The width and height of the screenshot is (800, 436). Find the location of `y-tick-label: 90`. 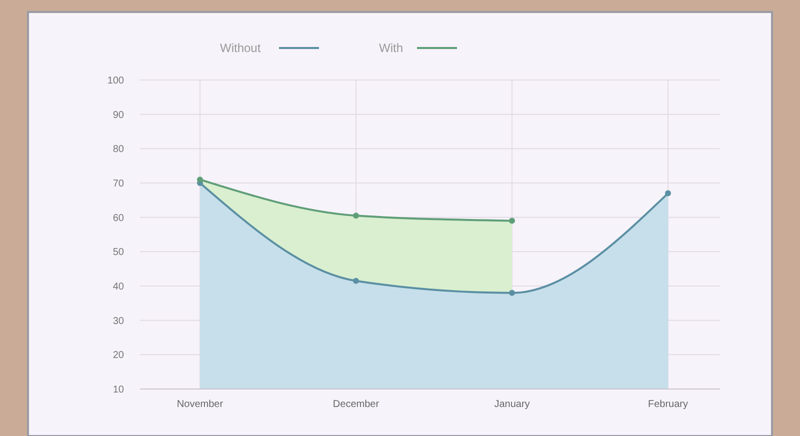

y-tick-label: 90 is located at coordinates (118, 115).